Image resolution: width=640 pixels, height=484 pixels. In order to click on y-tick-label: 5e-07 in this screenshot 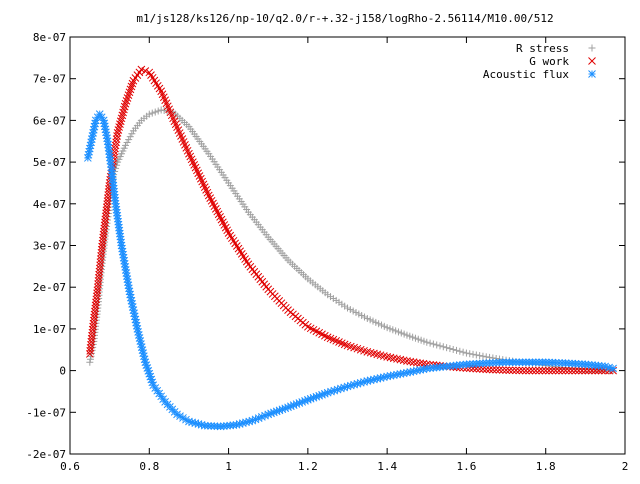, I will do `click(49, 162)`.